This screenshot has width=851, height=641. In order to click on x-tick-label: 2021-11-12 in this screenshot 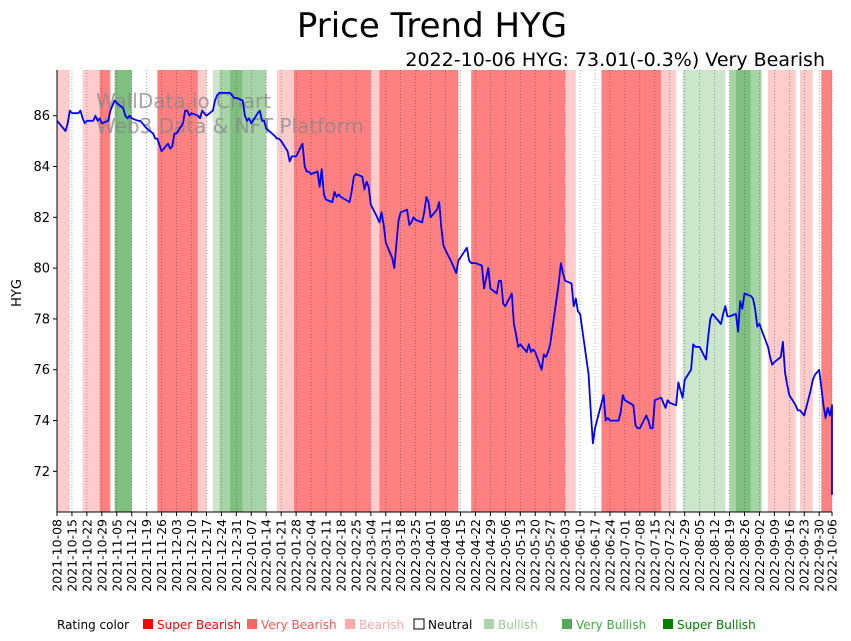, I will do `click(131, 555)`.